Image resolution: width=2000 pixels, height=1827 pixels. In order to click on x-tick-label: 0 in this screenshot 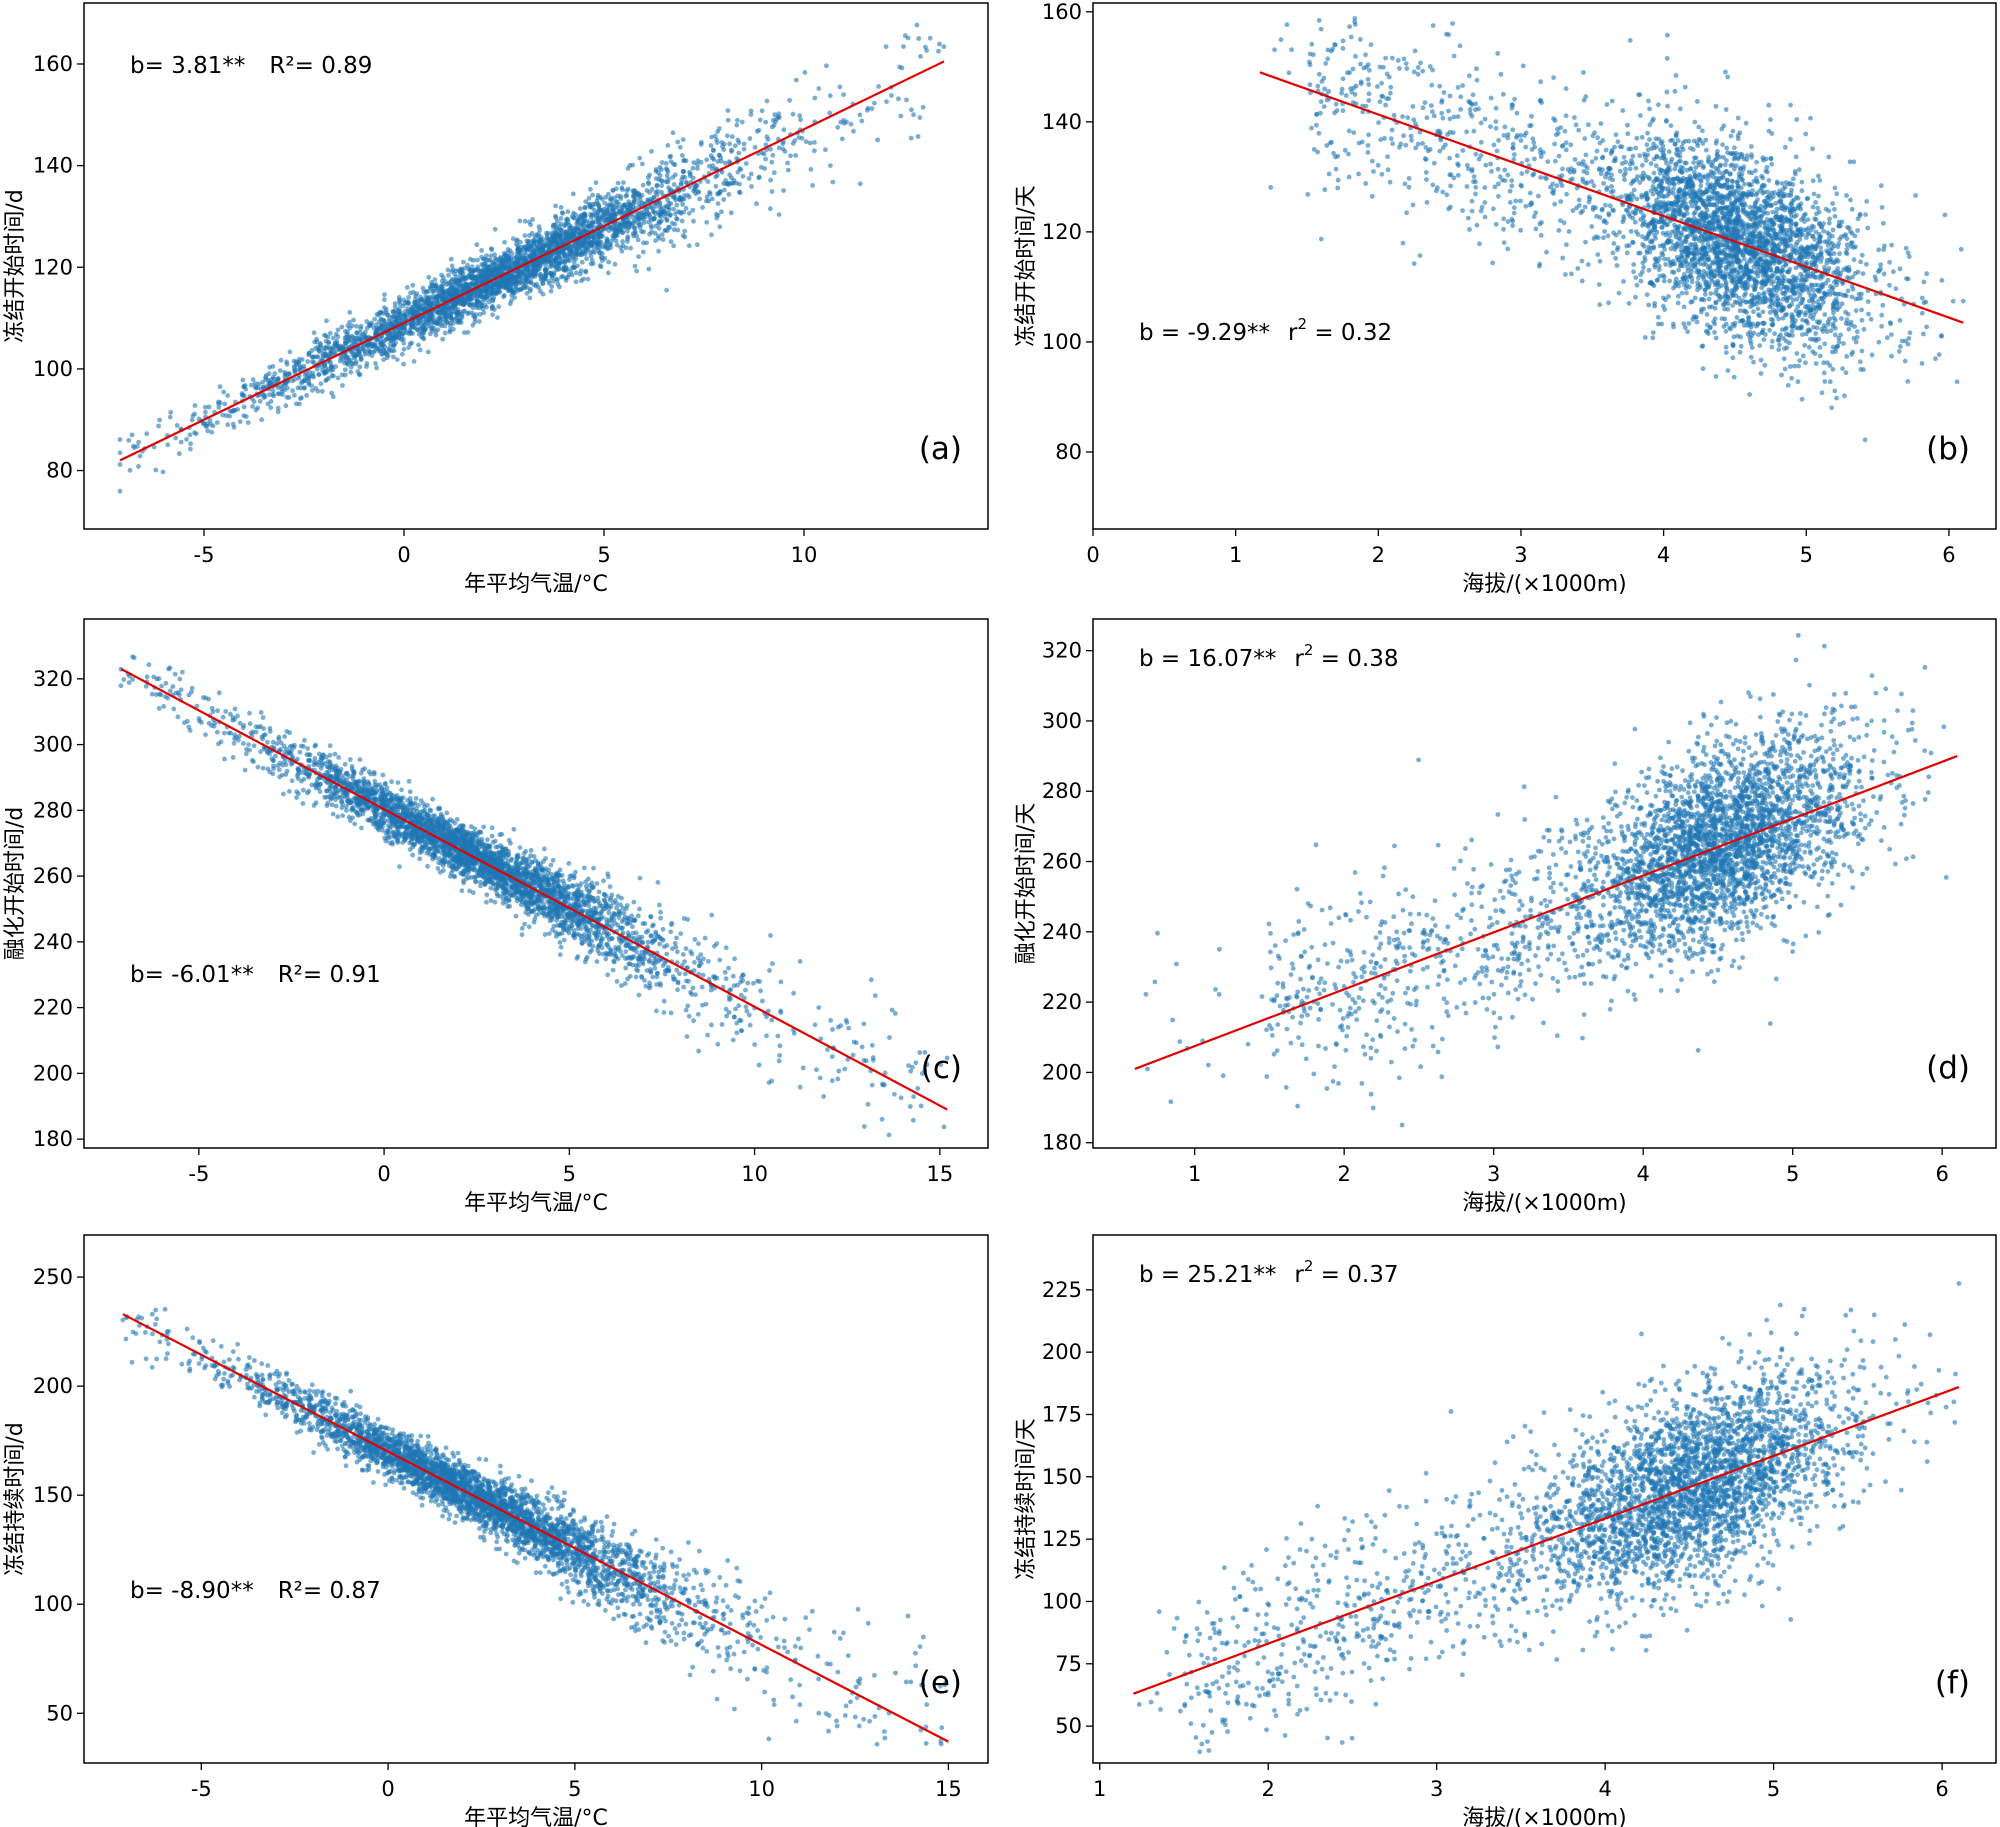, I will do `click(403, 555)`.